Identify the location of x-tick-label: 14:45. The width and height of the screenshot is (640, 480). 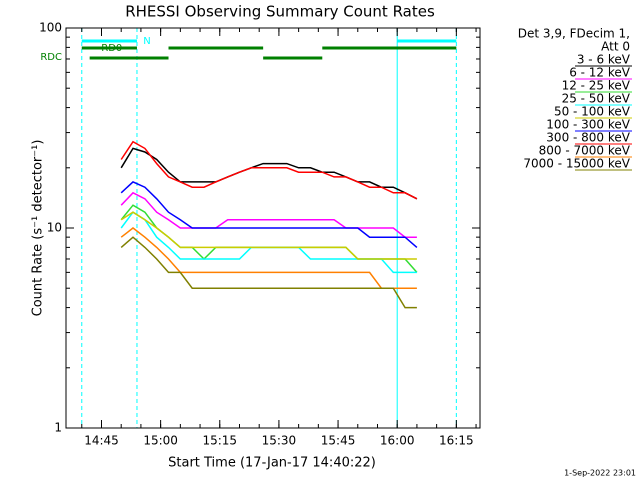
(101, 441).